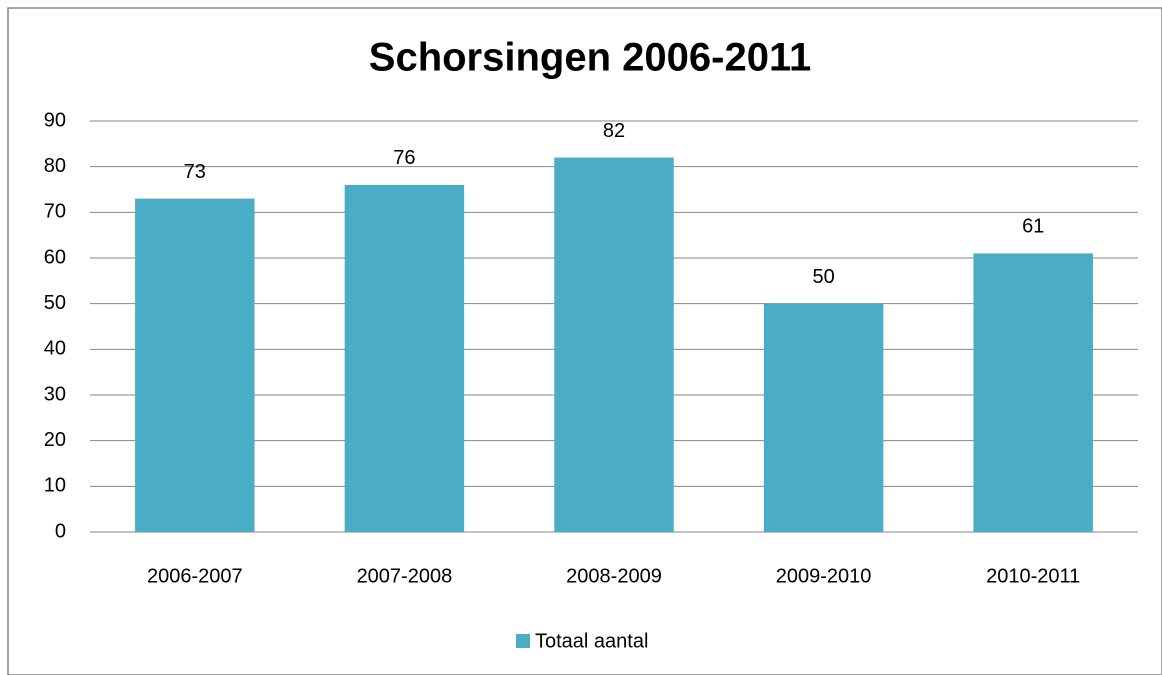  What do you see at coordinates (824, 576) in the screenshot?
I see `x-tick-label: 2009-2010` at bounding box center [824, 576].